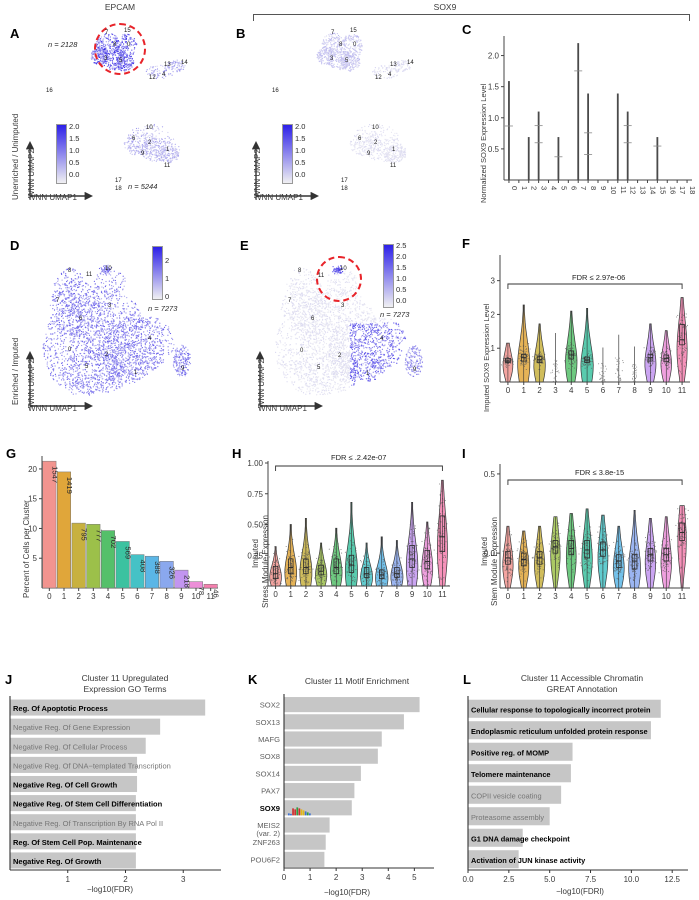  What do you see at coordinates (524, 188) in the screenshot?
I see `svg-text: 1` at bounding box center [524, 188].